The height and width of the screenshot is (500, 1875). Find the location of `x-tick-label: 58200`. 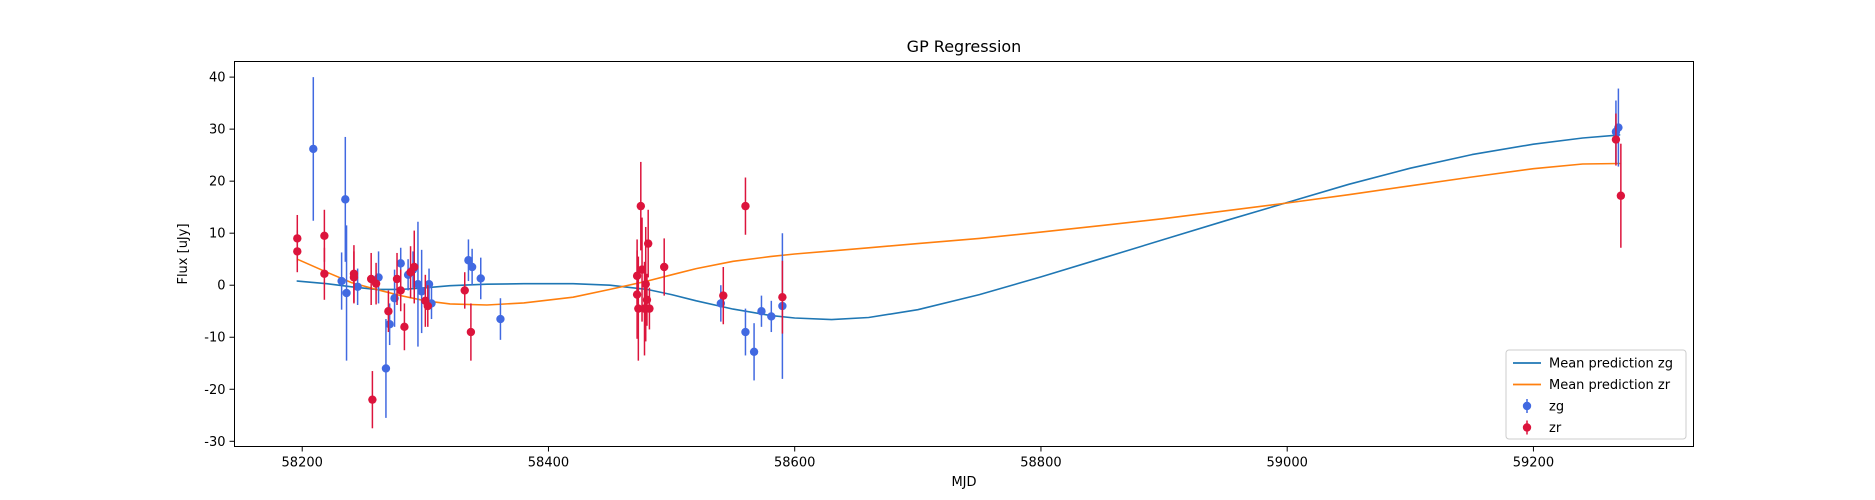

x-tick-label: 58200 is located at coordinates (302, 463).